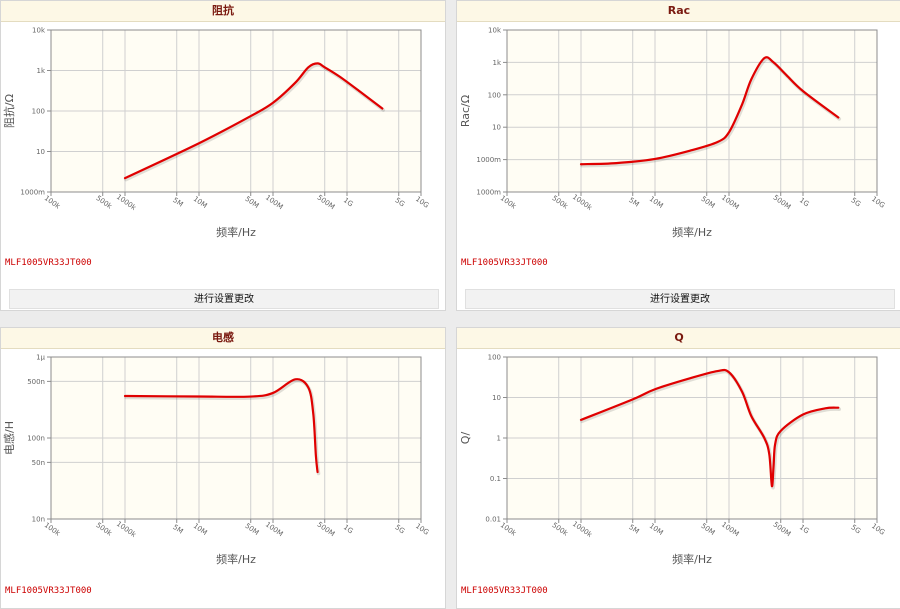 This screenshot has height=609, width=900. I want to click on y-axis-title: Q/, so click(465, 438).